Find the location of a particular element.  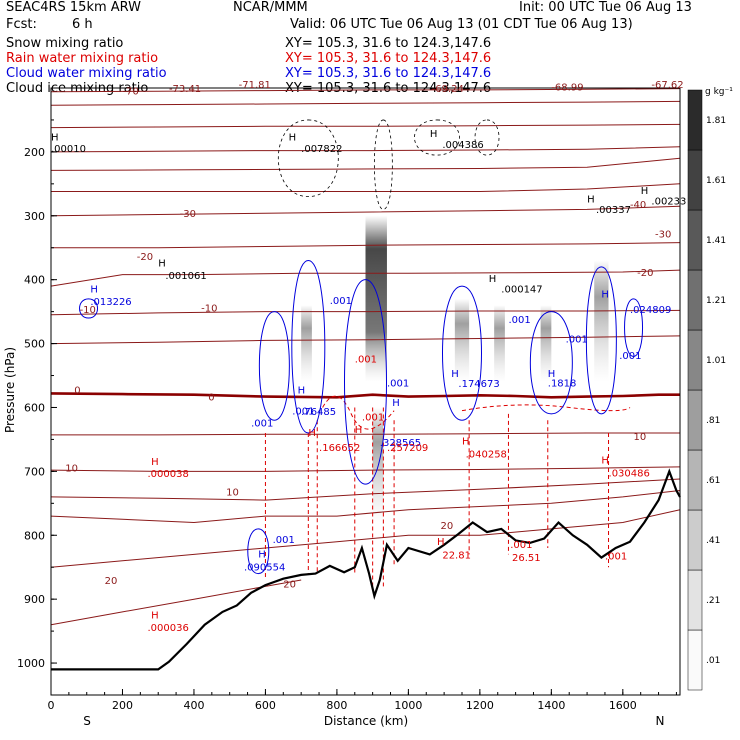

contour-label: -69.24 is located at coordinates (448, 89).